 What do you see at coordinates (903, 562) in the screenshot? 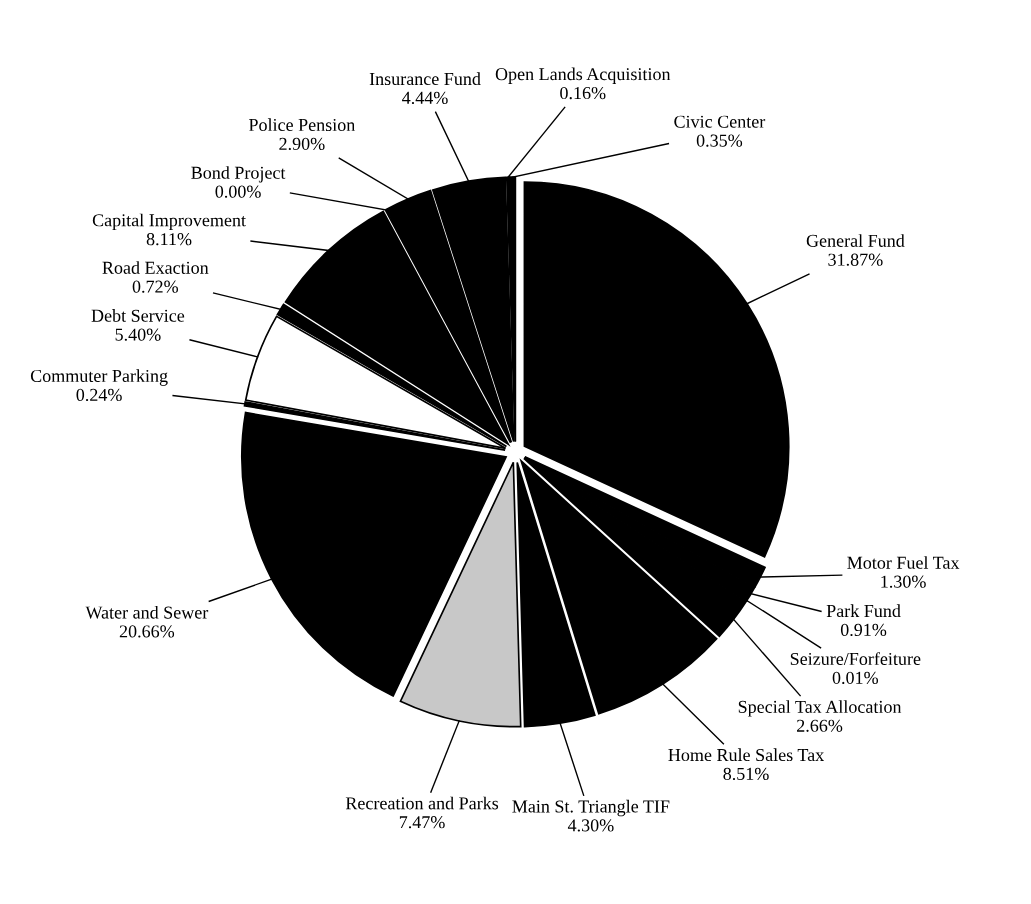
I see `slice-label: Motor Fuel Tax` at bounding box center [903, 562].